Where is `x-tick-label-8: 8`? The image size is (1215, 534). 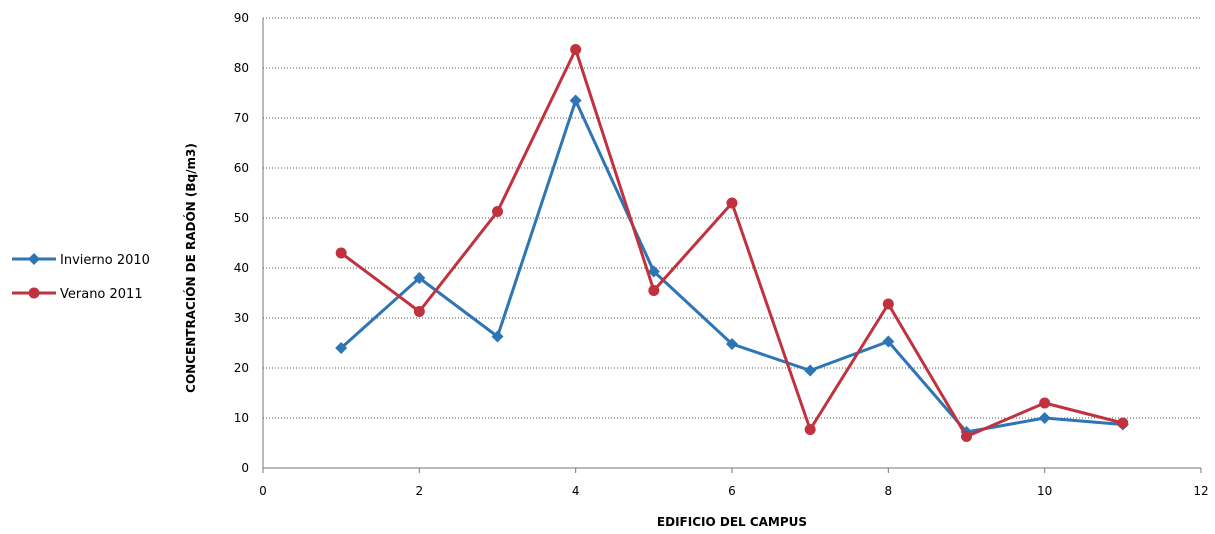 x-tick-label-8: 8 is located at coordinates (889, 491).